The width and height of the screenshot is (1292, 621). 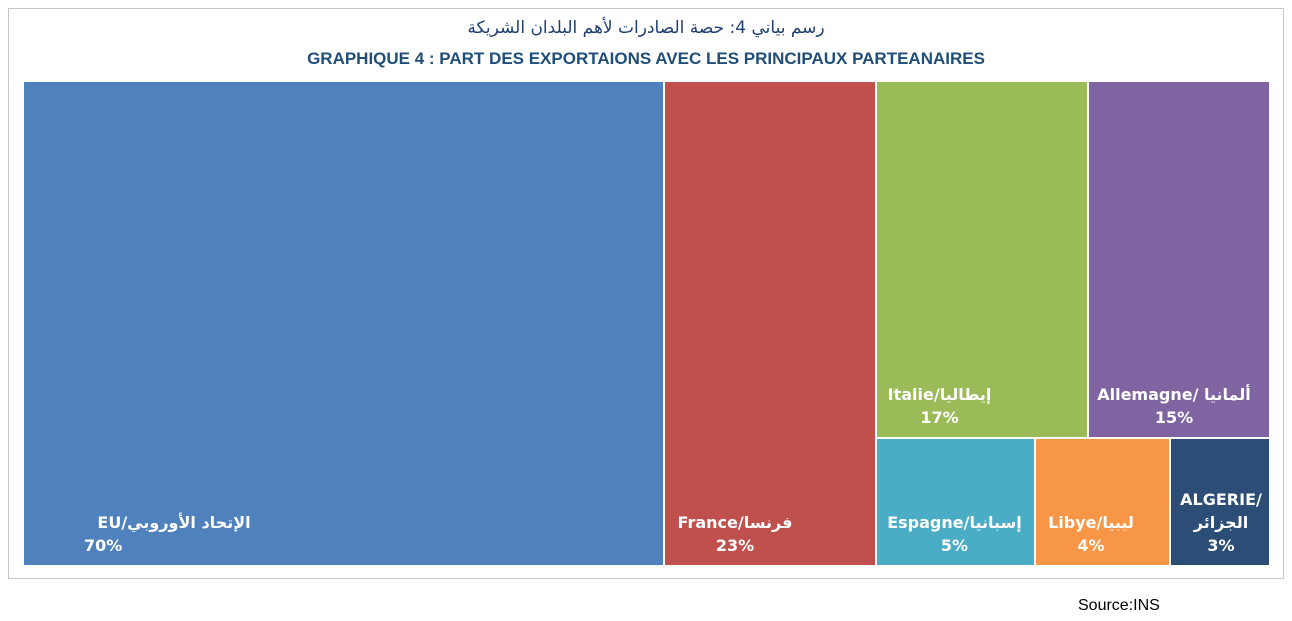 What do you see at coordinates (954, 534) in the screenshot?
I see `tile-espagne-label: Espagne/إسبانيا 5%` at bounding box center [954, 534].